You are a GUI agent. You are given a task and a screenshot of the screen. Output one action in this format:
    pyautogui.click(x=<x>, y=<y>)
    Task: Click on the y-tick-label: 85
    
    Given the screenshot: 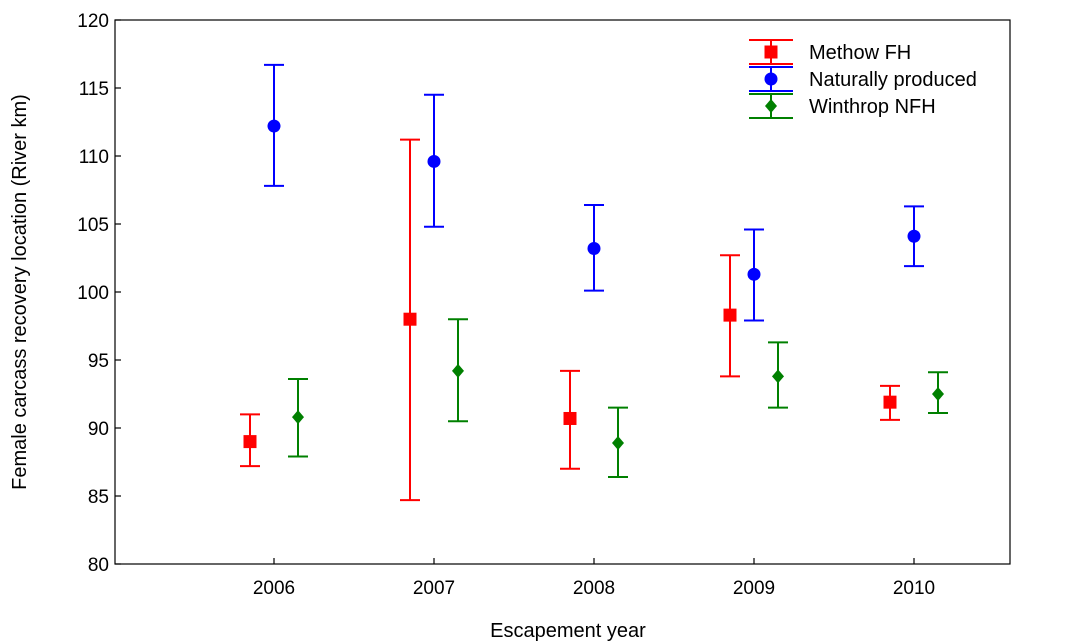 What is the action you would take?
    pyautogui.click(x=98, y=497)
    